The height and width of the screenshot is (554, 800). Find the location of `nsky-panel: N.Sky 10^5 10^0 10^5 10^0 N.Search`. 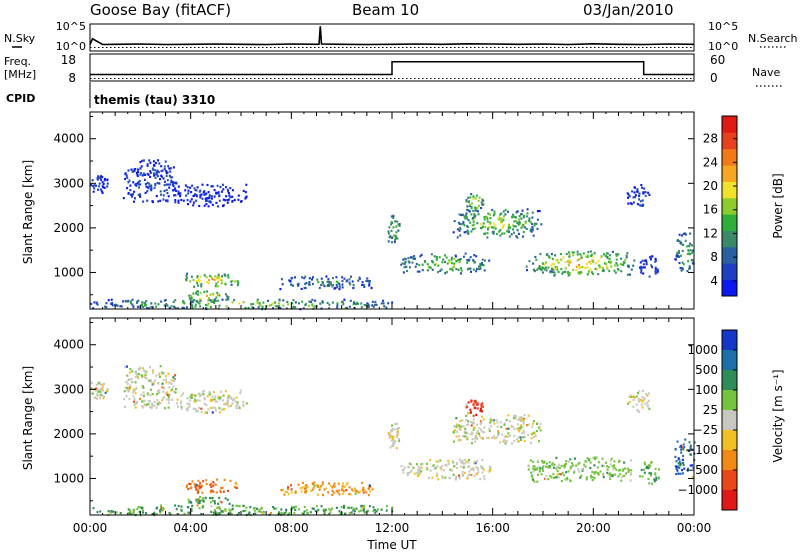

nsky-panel: N.Sky 10^5 10^0 10^5 10^0 N.Search is located at coordinates (401, 36).